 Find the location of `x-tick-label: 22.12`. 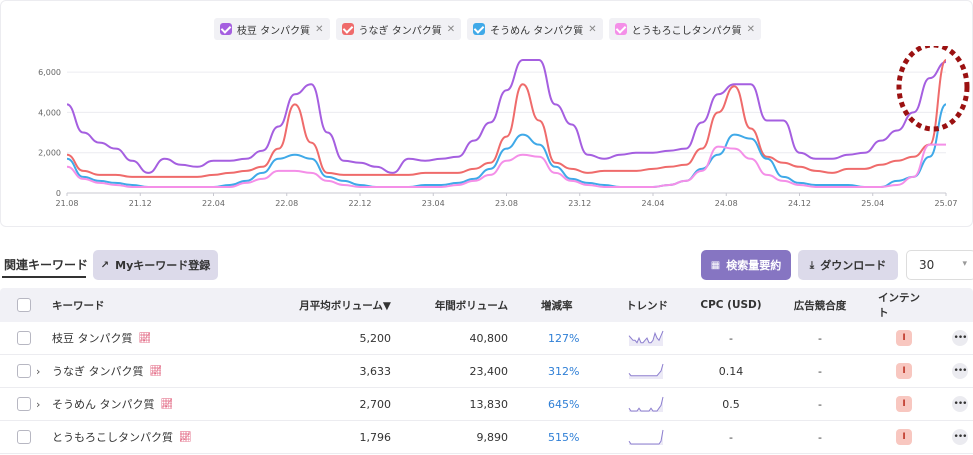

x-tick-label: 22.12 is located at coordinates (360, 203).